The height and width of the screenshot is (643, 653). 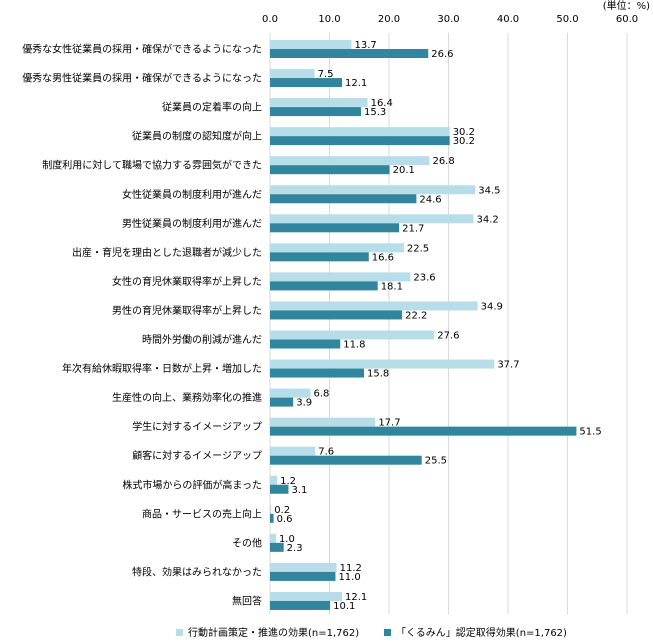 I want to click on value-label-series-1: 27.6, so click(x=448, y=336).